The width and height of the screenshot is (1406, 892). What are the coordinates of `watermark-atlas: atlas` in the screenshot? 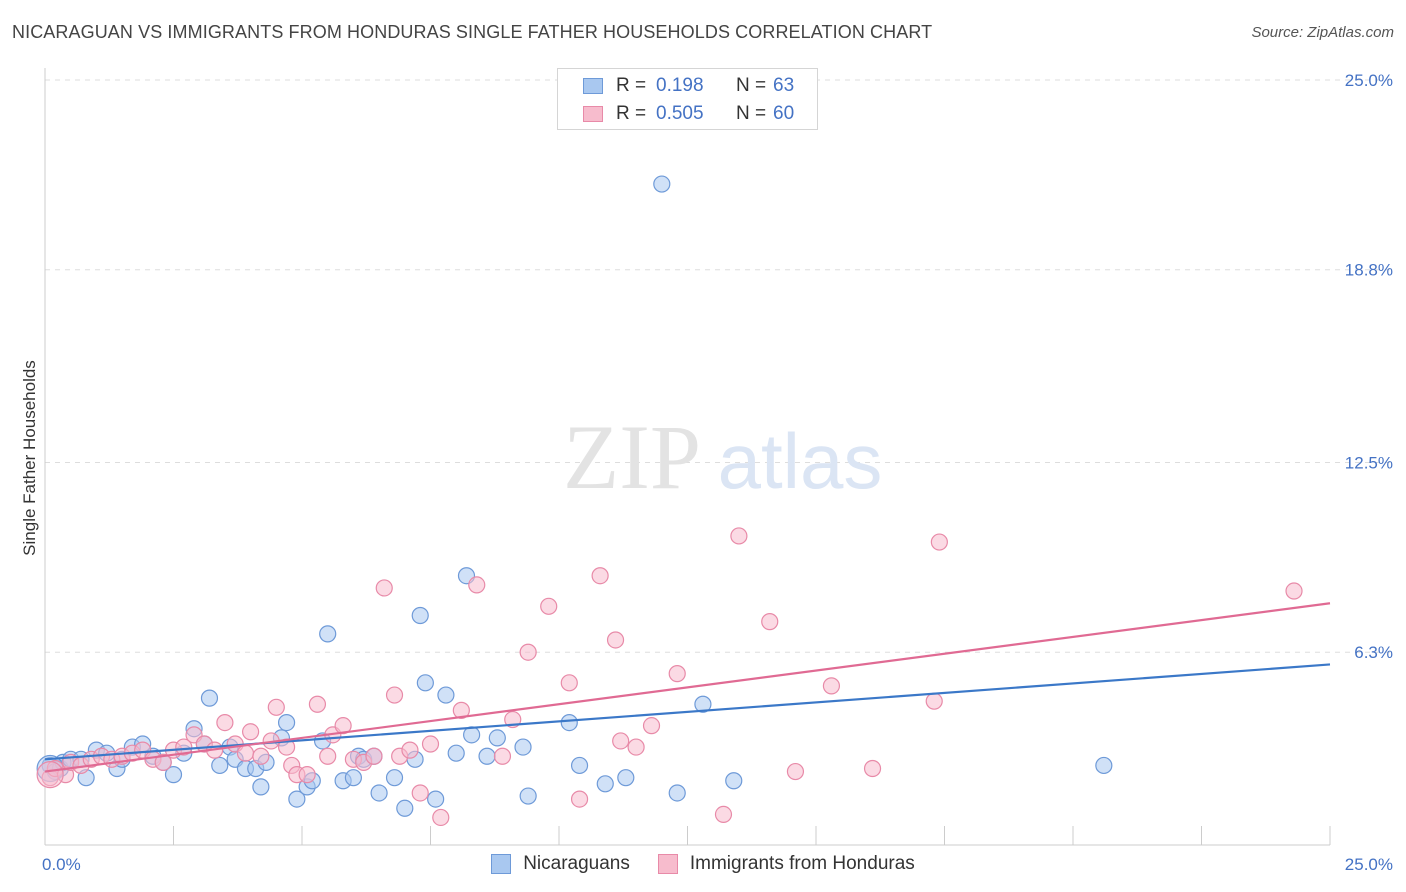 It's located at (800, 461).